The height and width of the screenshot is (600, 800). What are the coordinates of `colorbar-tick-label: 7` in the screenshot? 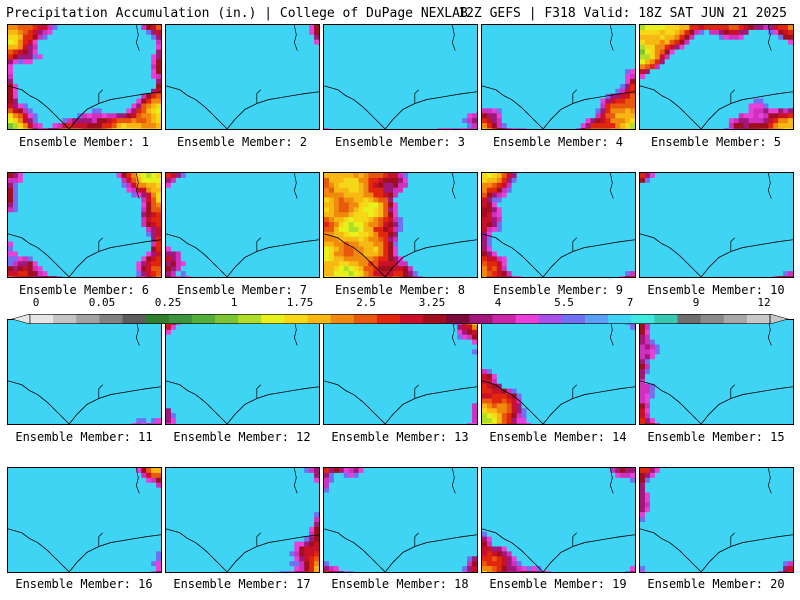 It's located at (630, 302).